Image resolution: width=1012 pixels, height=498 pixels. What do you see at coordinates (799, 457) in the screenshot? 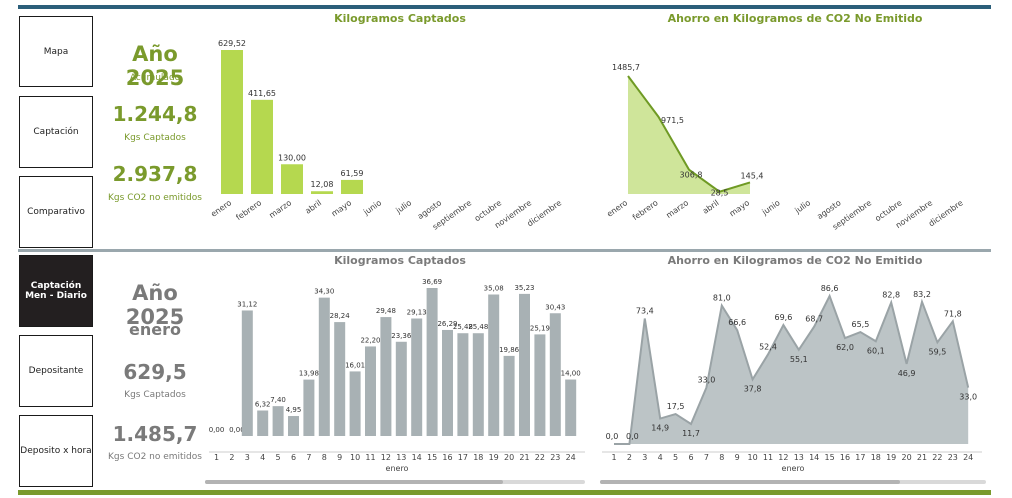
I see `x-tick-label: 13` at bounding box center [799, 457].